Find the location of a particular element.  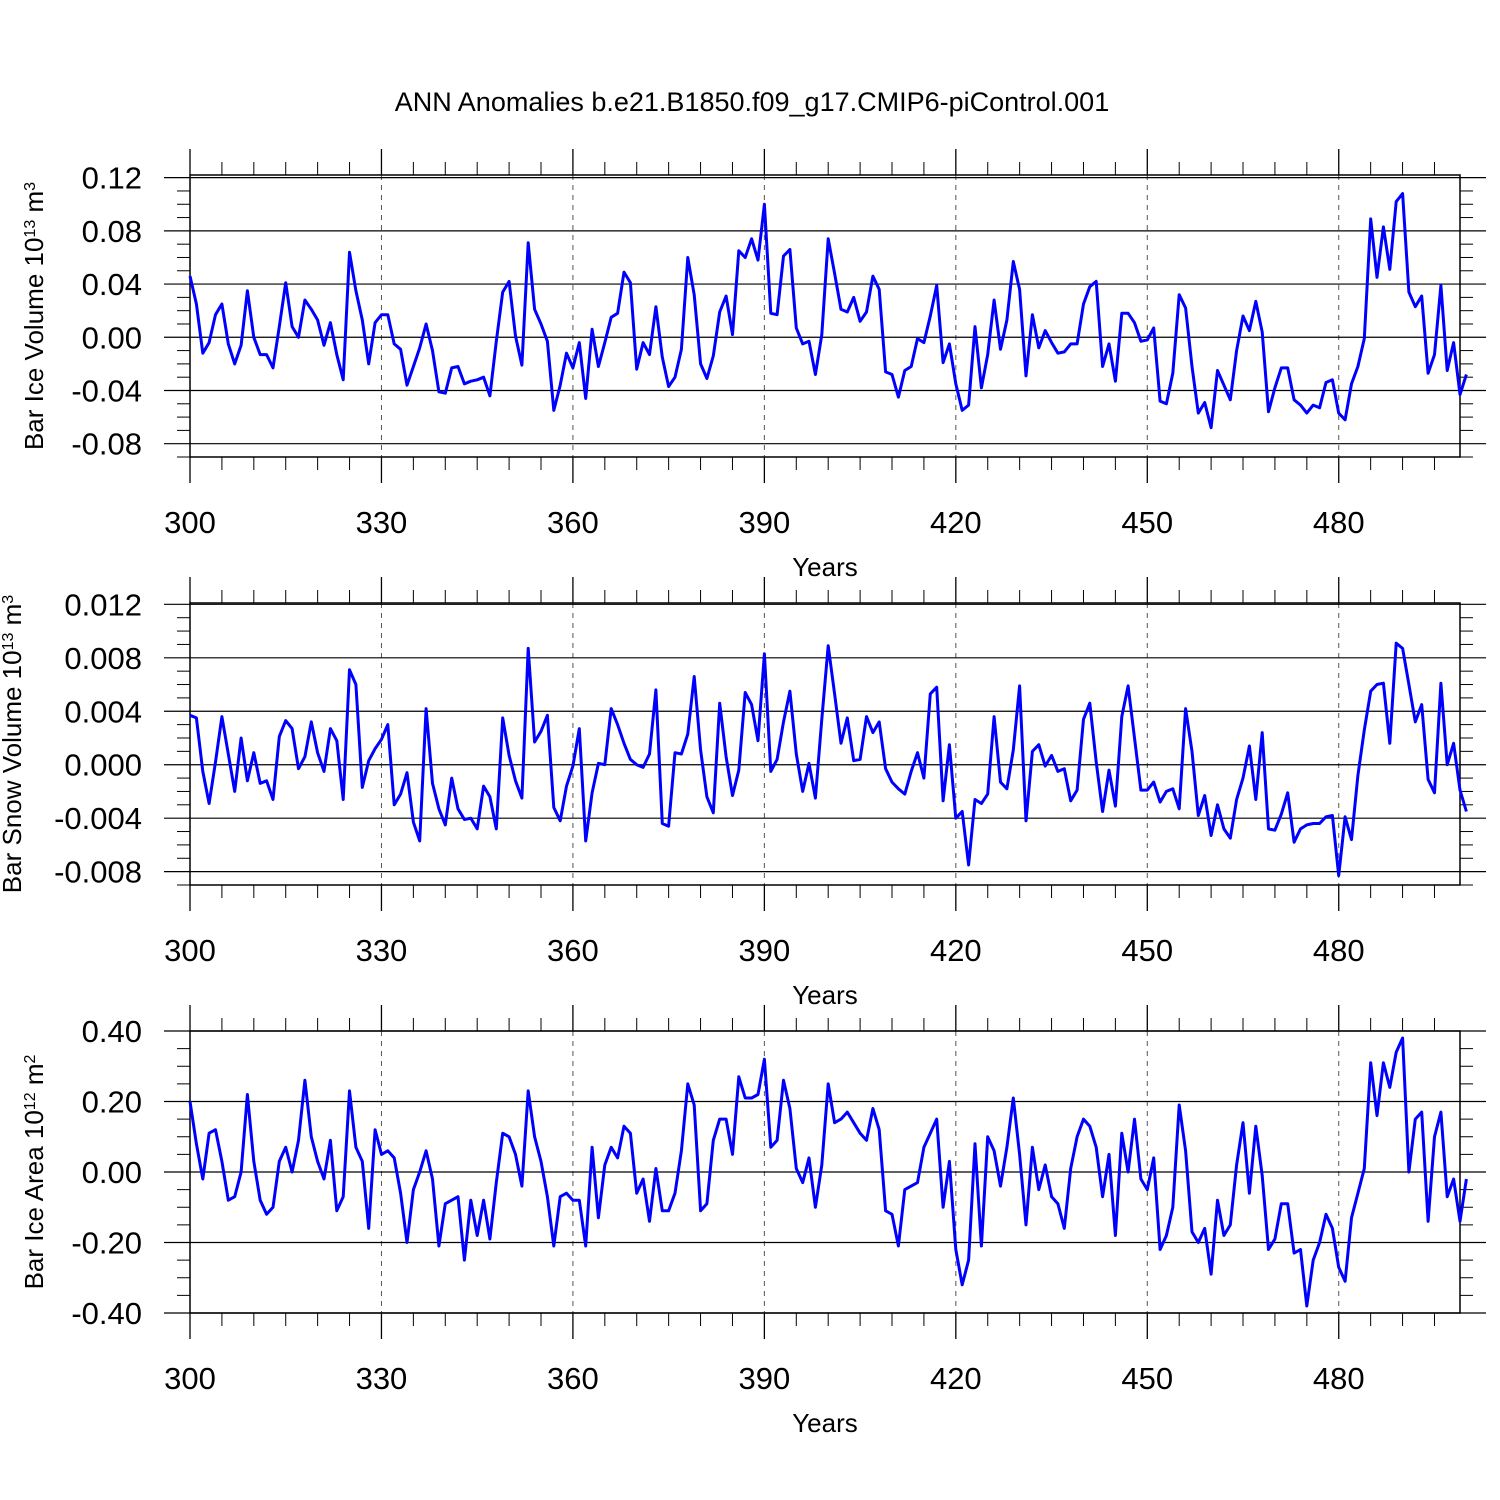

y-tick-label: 0.000 is located at coordinates (103, 765).